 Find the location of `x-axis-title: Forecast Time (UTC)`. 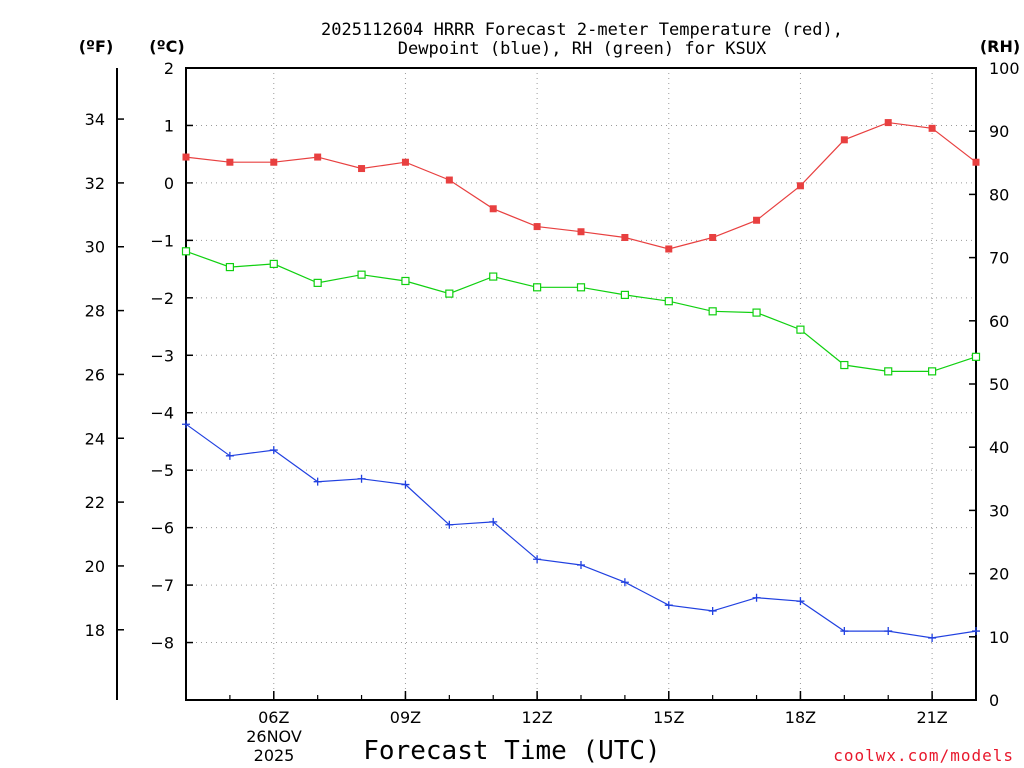

x-axis-title: Forecast Time (UTC) is located at coordinates (511, 751).